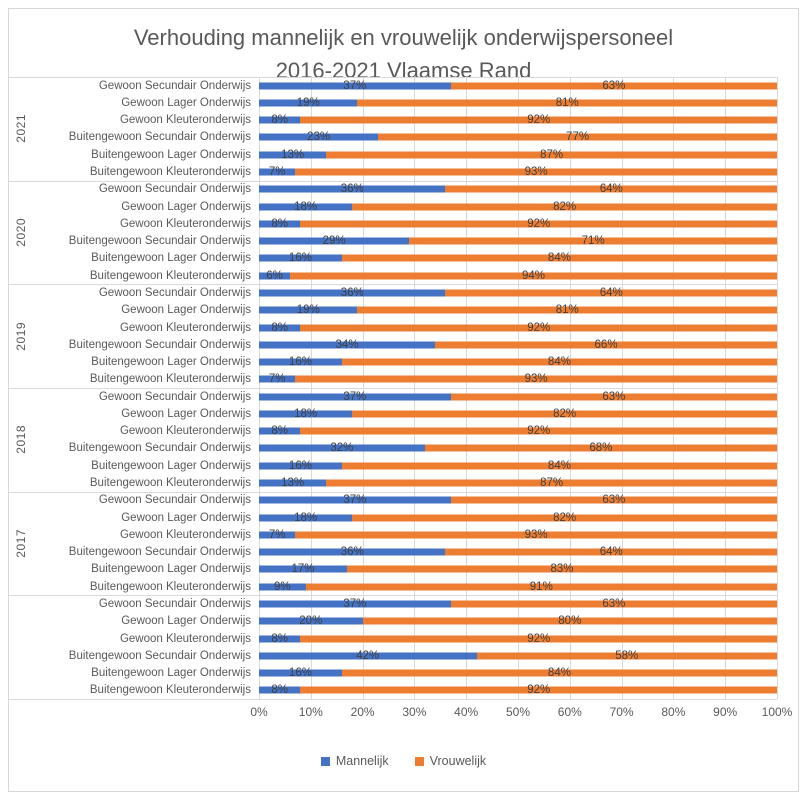 The width and height of the screenshot is (807, 800). What do you see at coordinates (419, 761) in the screenshot?
I see `vrouwelijk-swatch-icon` at bounding box center [419, 761].